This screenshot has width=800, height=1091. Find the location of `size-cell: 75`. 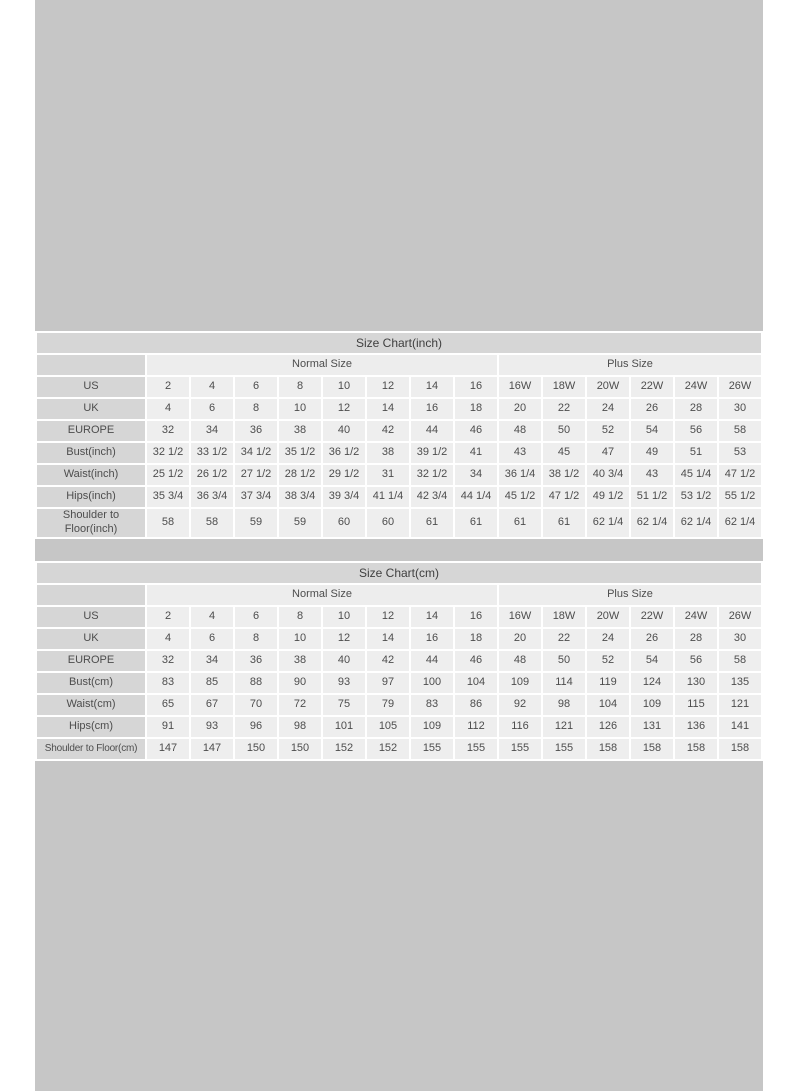

size-cell: 75 is located at coordinates (344, 705).